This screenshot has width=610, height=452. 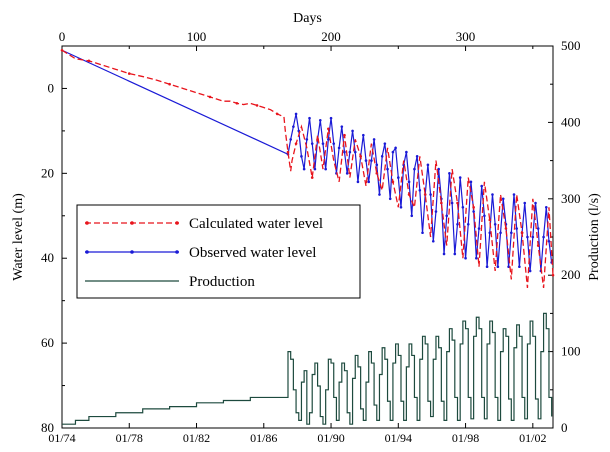 What do you see at coordinates (307, 18) in the screenshot?
I see `top-axis-title: Days` at bounding box center [307, 18].